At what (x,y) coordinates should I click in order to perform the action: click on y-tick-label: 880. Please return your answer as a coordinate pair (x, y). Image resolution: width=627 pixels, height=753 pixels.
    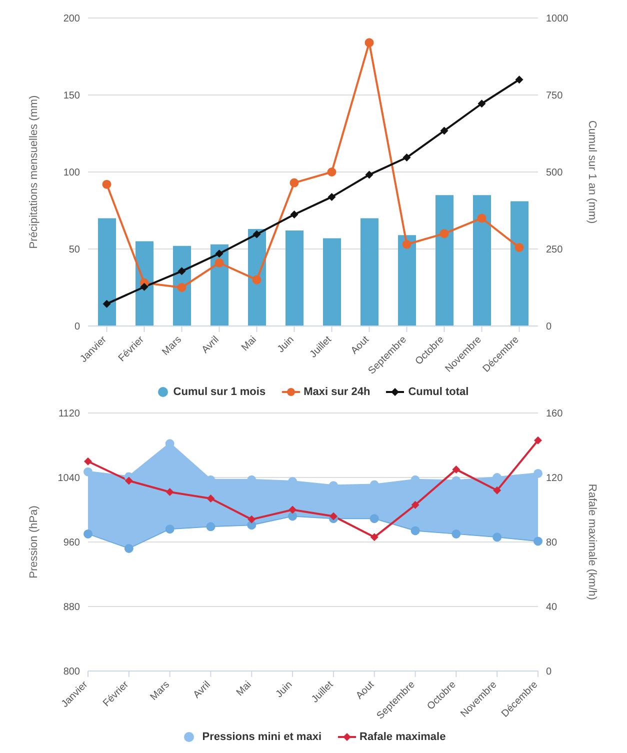
    Looking at the image, I should click on (71, 608).